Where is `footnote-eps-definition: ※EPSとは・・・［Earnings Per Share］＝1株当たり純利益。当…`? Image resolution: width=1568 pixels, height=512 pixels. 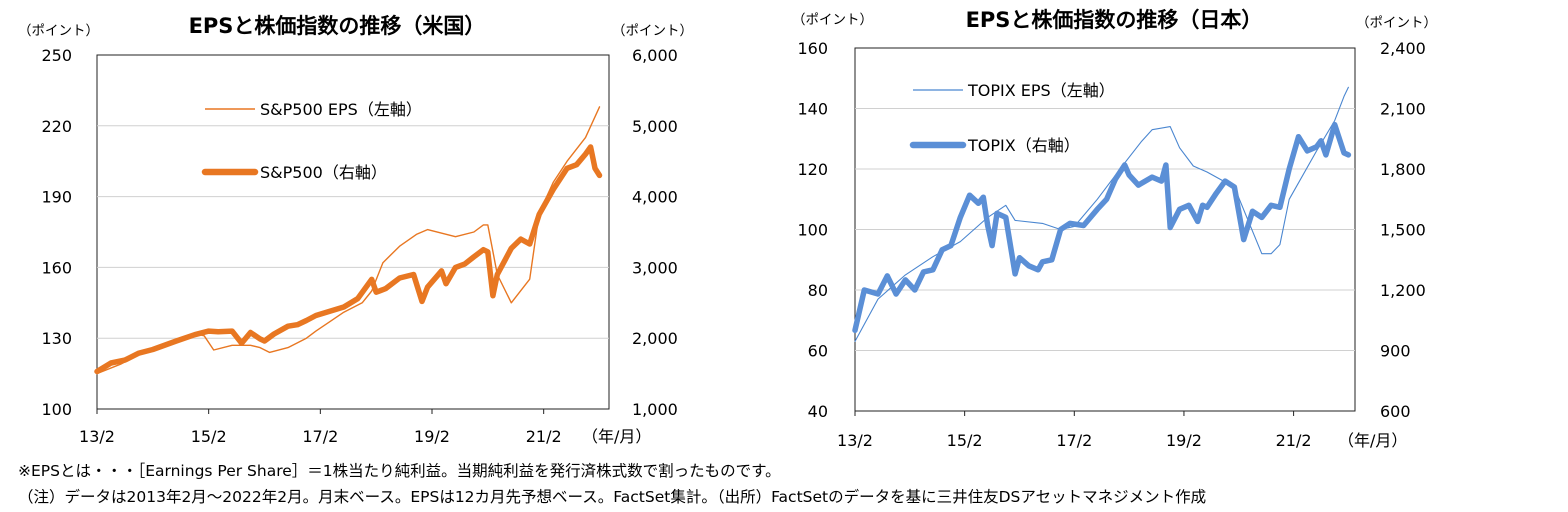
footnote-eps-definition: ※EPSとは・・・［Earnings Per Share］＝1株当たり純利益。当… is located at coordinates (399, 471).